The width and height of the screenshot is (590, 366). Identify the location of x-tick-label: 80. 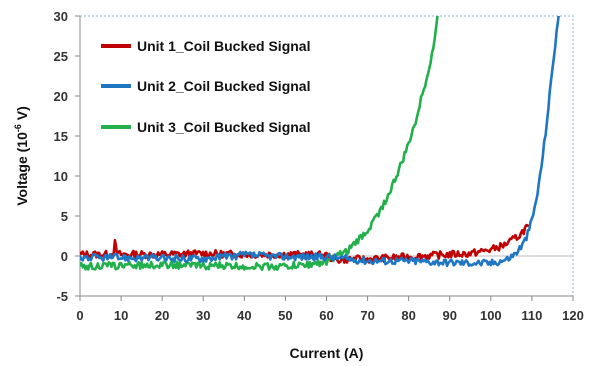
(408, 315).